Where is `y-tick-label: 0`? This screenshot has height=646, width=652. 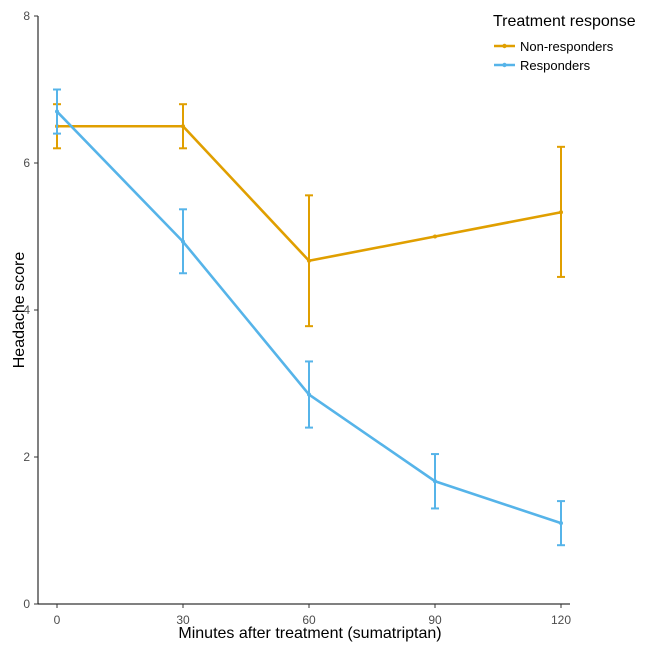 y-tick-label: 0 is located at coordinates (26, 604).